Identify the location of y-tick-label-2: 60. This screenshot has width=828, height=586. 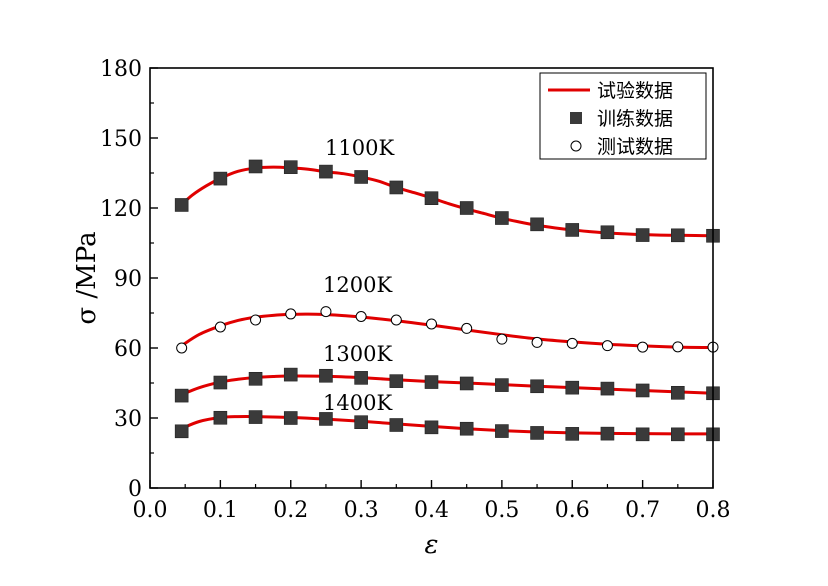
(128, 349).